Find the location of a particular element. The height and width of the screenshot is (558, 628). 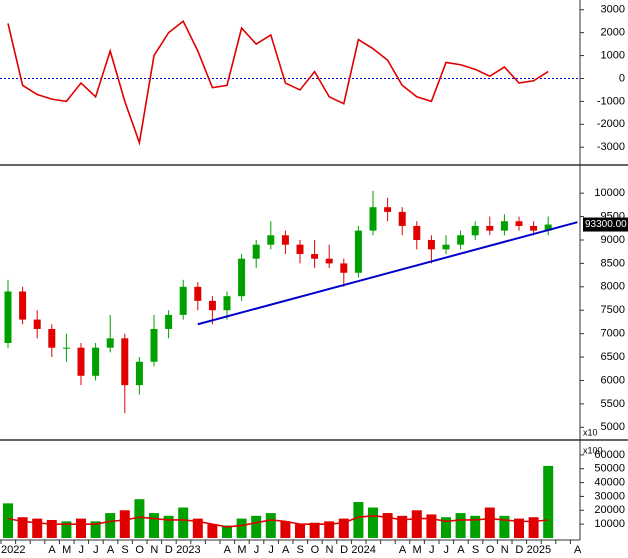

y-tick-label: 8500 is located at coordinates (613, 263).